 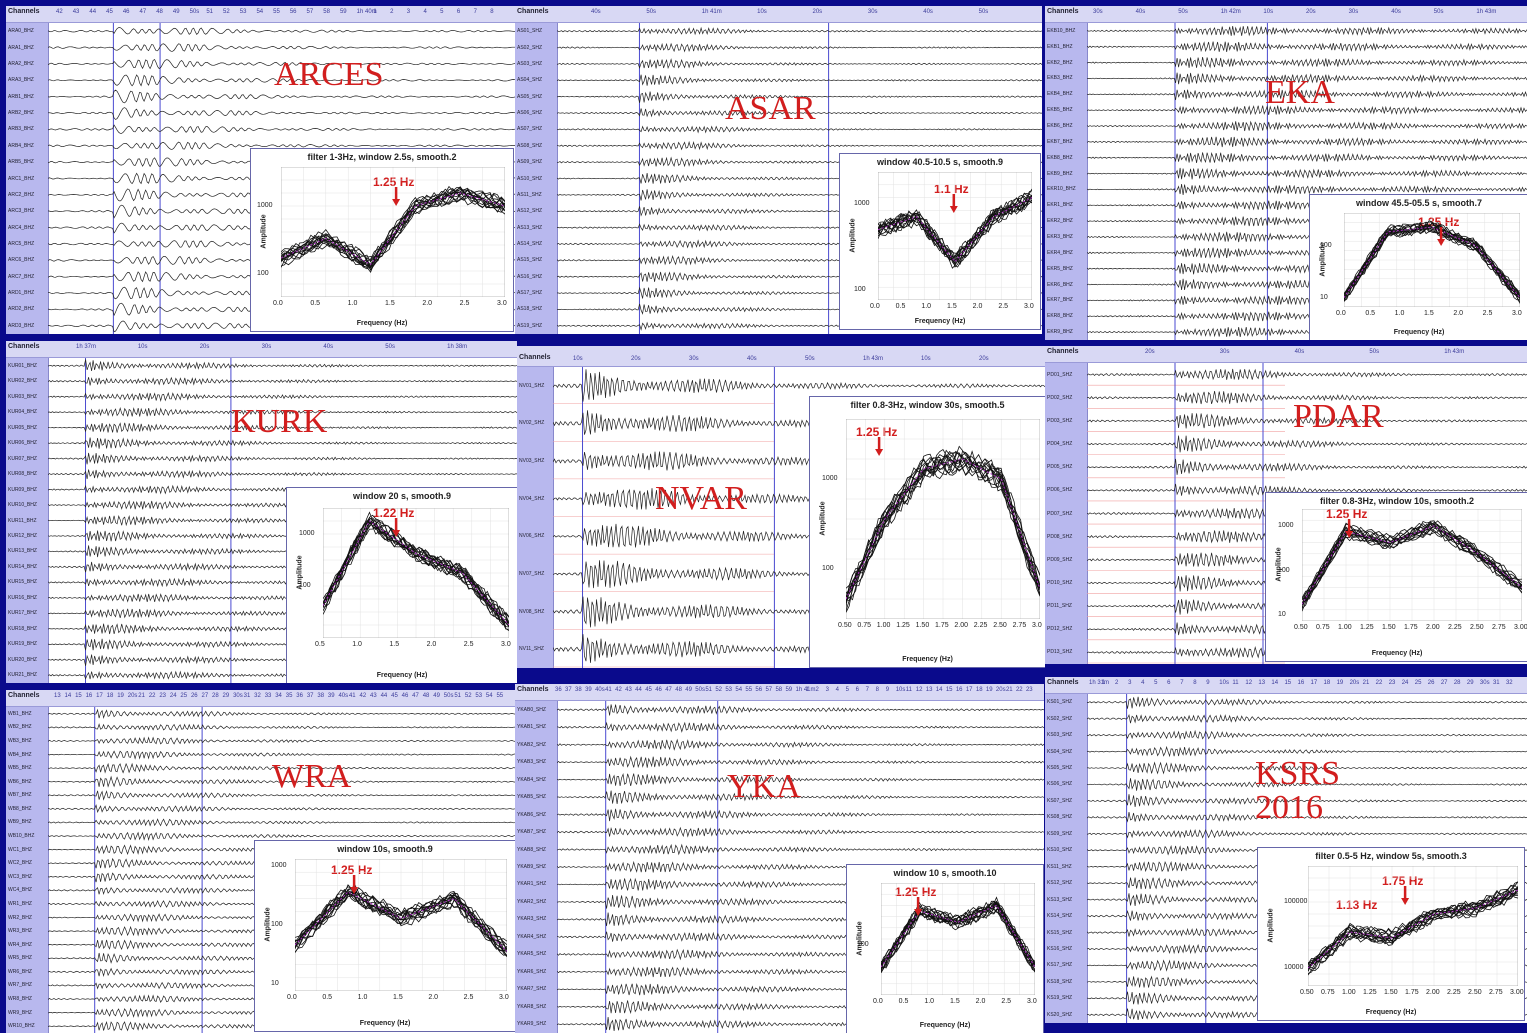 I want to click on channel-label: EKB9_BHZ, so click(x=1060, y=173).